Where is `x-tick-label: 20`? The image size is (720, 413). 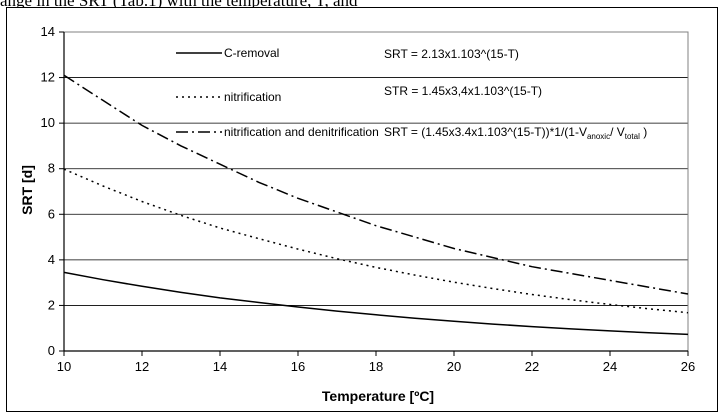 x-tick-label: 20 is located at coordinates (454, 366).